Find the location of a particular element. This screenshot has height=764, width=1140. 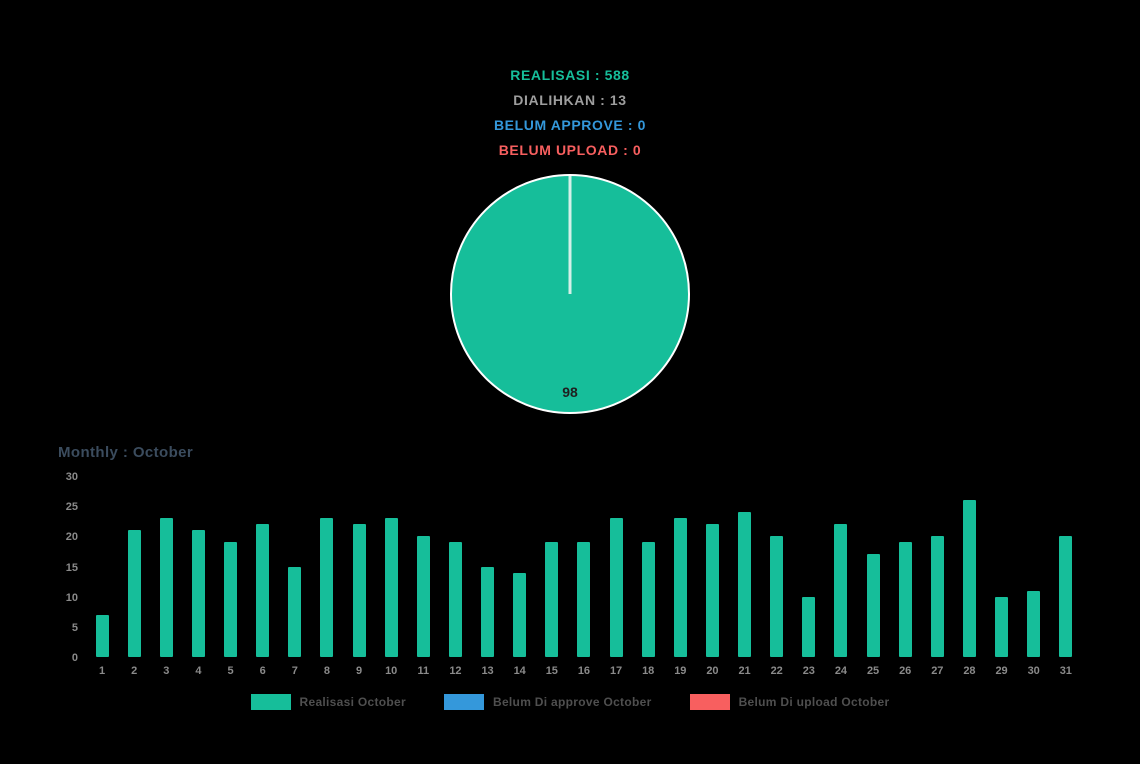

y-tick-label: 20 is located at coordinates (71, 537).